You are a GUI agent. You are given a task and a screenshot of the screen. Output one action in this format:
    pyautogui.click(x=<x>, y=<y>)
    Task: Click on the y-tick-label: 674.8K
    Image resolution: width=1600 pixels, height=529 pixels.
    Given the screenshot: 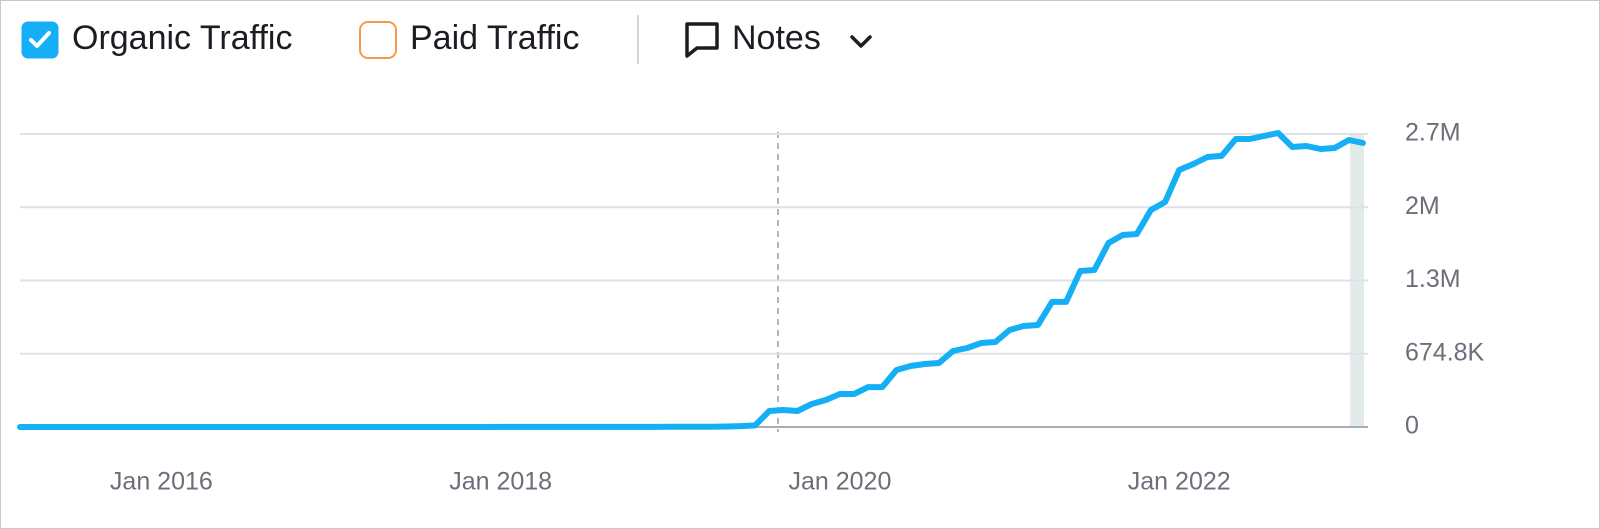 What is the action you would take?
    pyautogui.click(x=1445, y=352)
    